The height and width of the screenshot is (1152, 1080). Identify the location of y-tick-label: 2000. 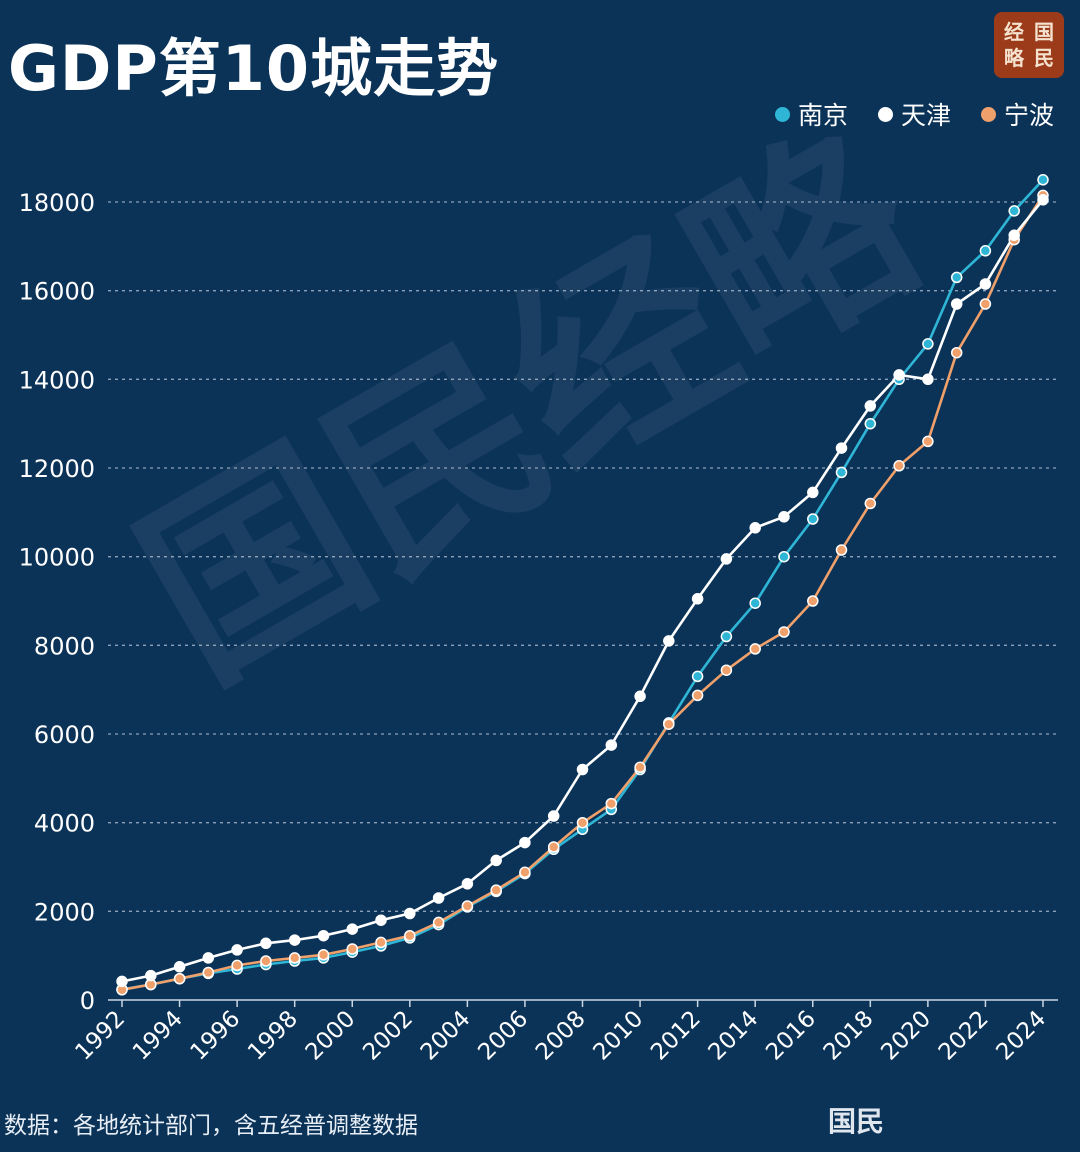
(64, 912).